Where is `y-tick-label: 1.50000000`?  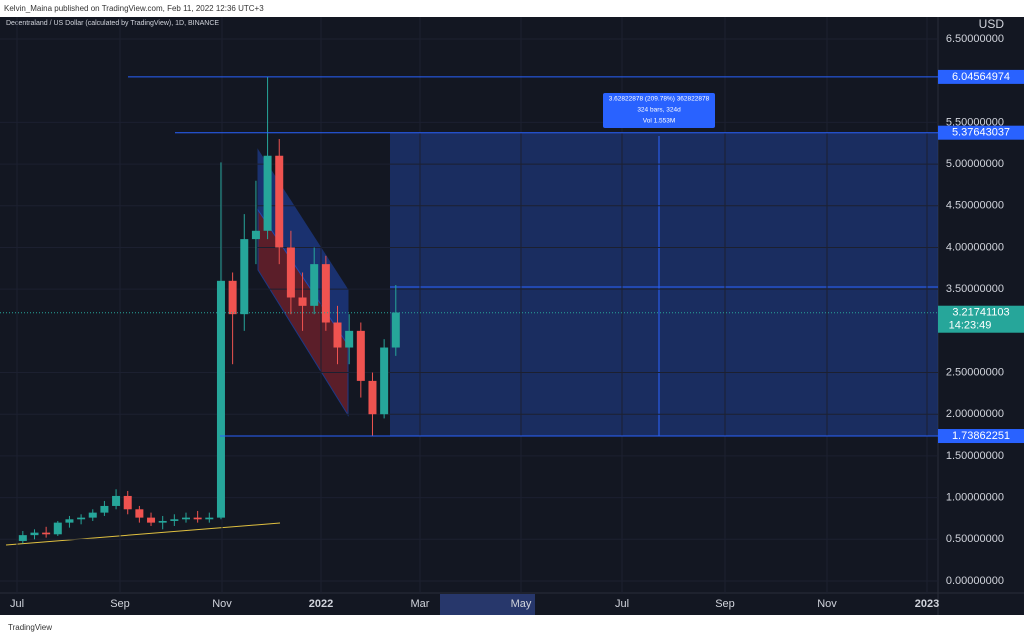 y-tick-label: 1.50000000 is located at coordinates (975, 456).